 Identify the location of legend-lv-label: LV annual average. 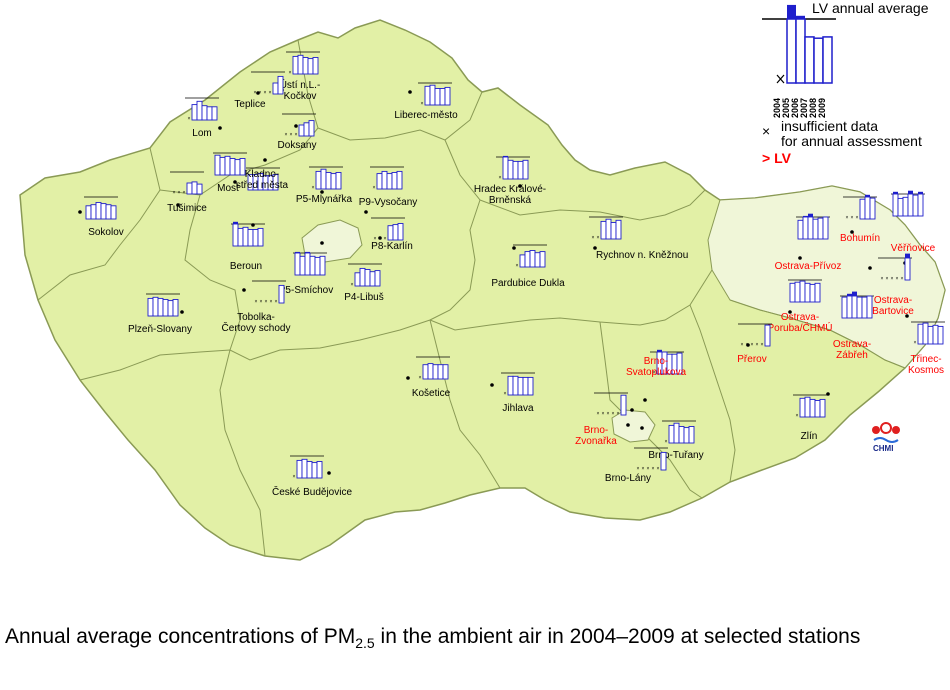
(870, 8).